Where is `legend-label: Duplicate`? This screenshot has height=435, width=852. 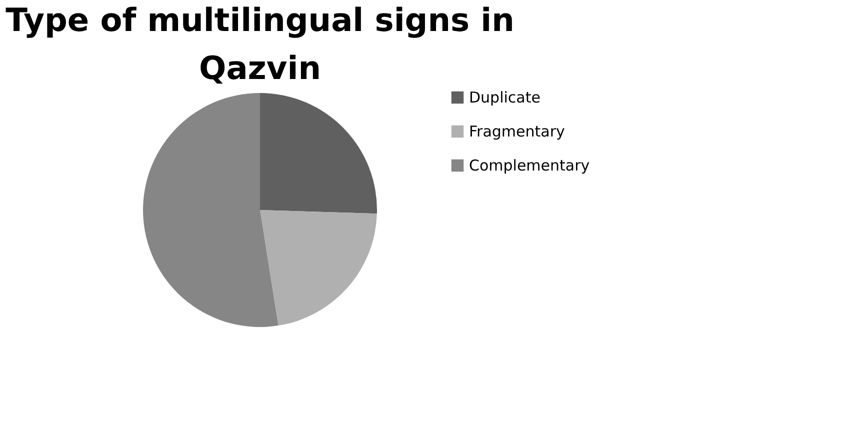 legend-label: Duplicate is located at coordinates (504, 97).